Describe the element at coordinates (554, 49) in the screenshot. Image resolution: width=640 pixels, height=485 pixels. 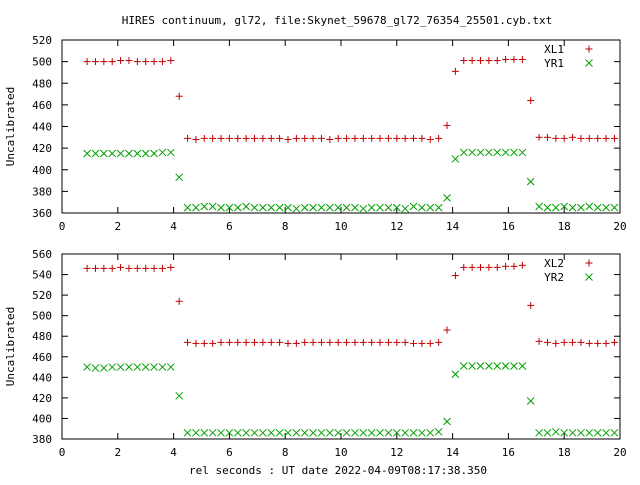
I see `legend-label-xl1: XL1` at that location.